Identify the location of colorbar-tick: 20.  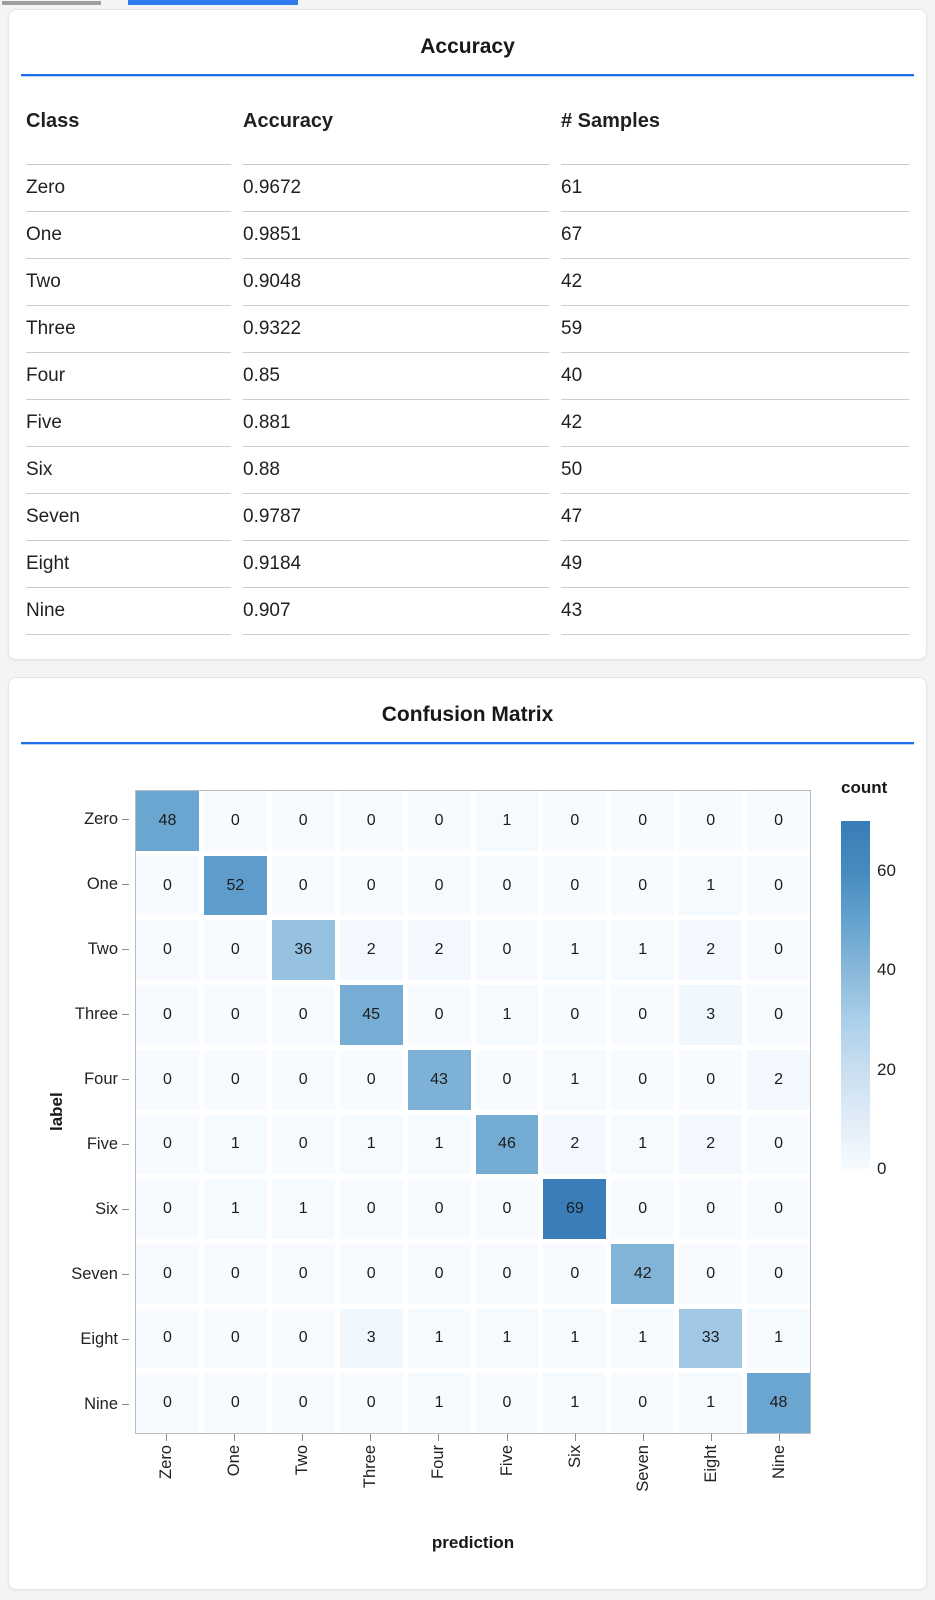
(886, 1069).